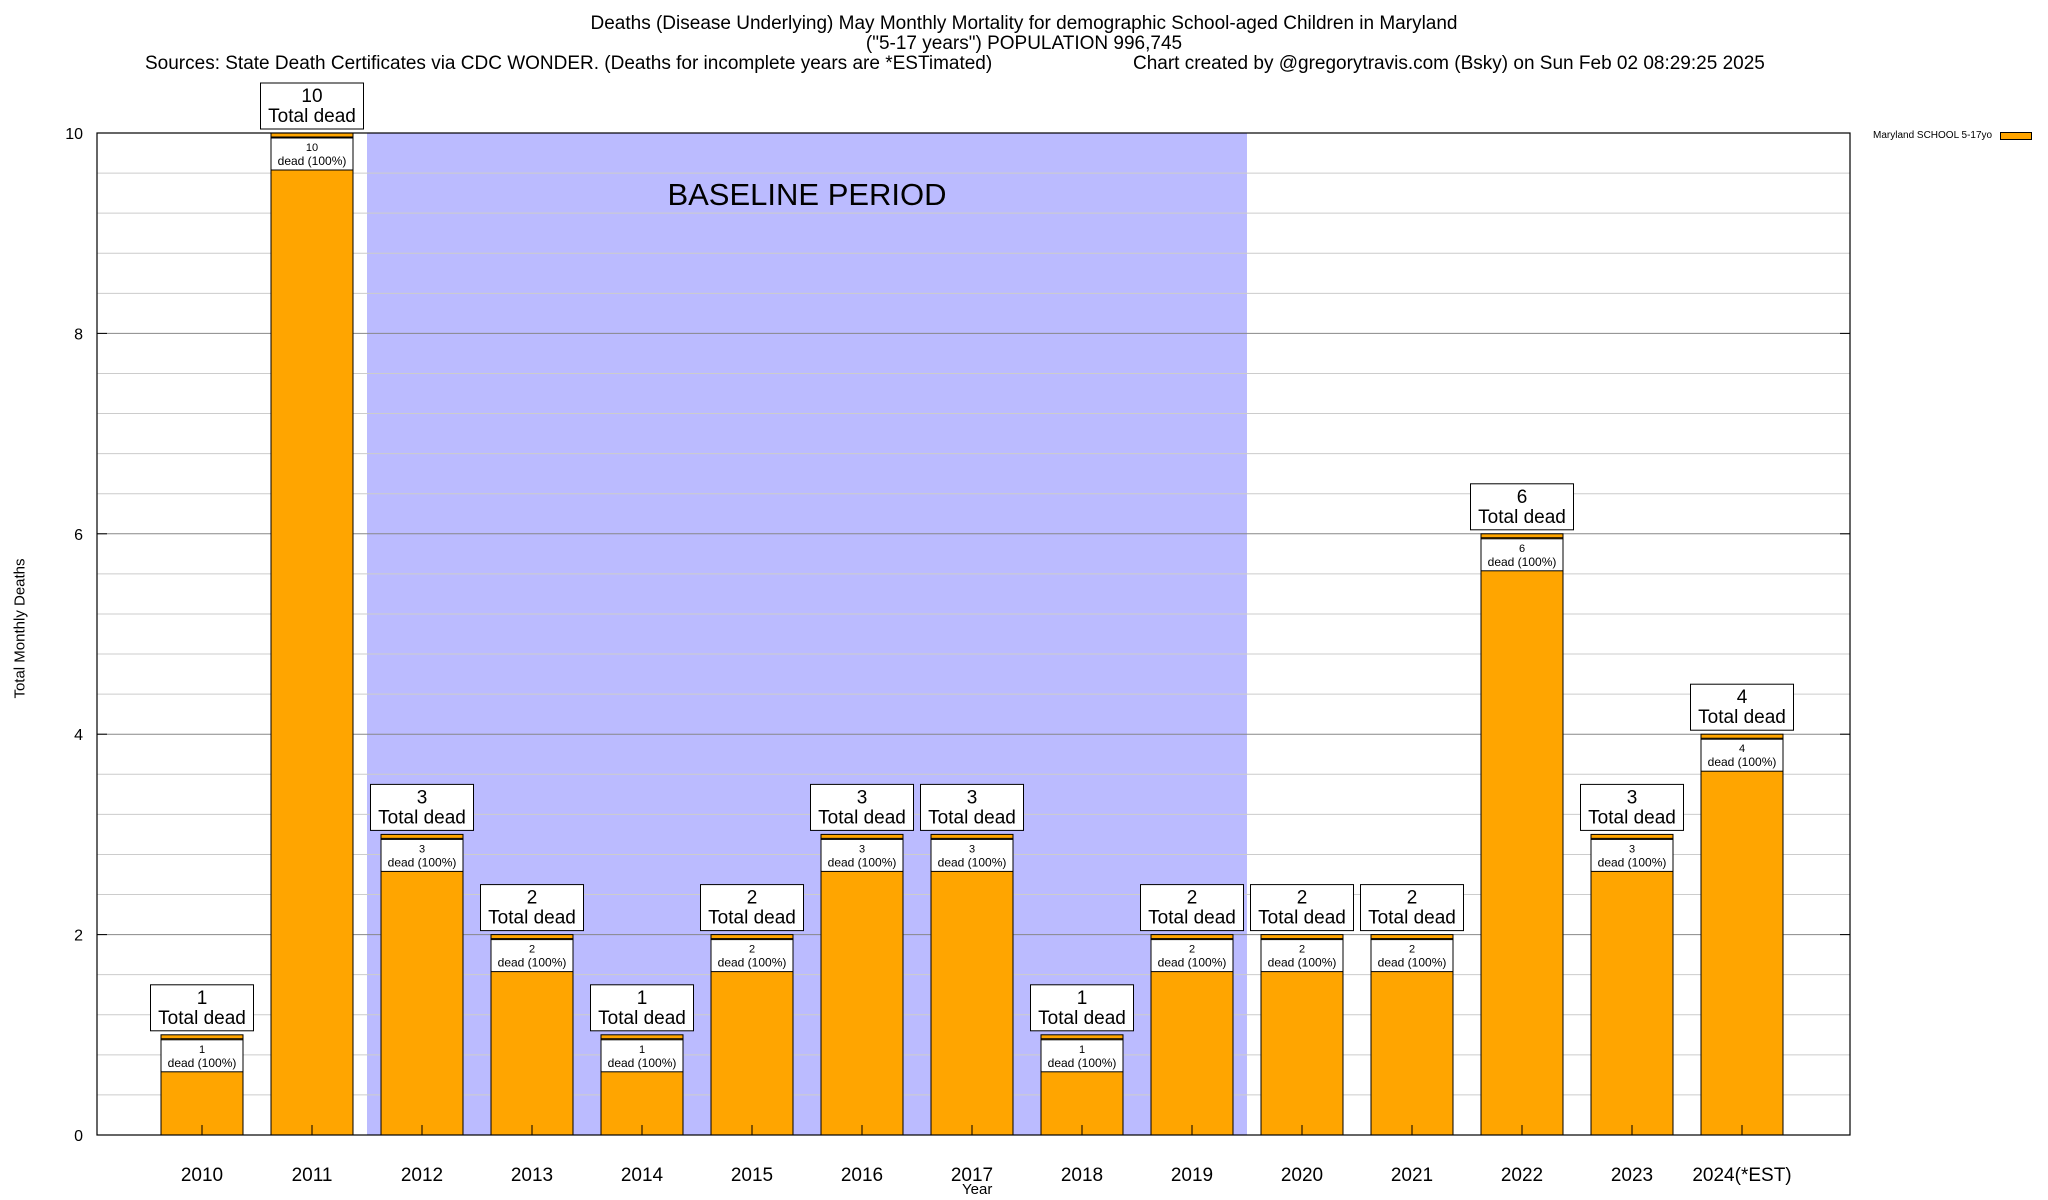 This screenshot has width=2048, height=1200. Describe the element at coordinates (422, 1175) in the screenshot. I see `x-tick-label: 2012` at that location.